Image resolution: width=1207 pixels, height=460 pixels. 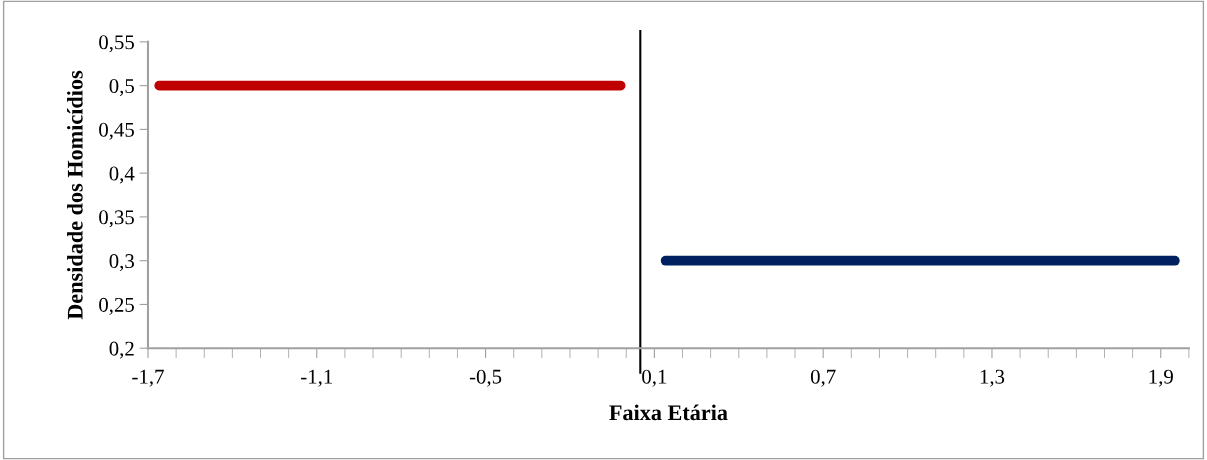 What do you see at coordinates (485, 378) in the screenshot?
I see `x-tick-label: -0,5` at bounding box center [485, 378].